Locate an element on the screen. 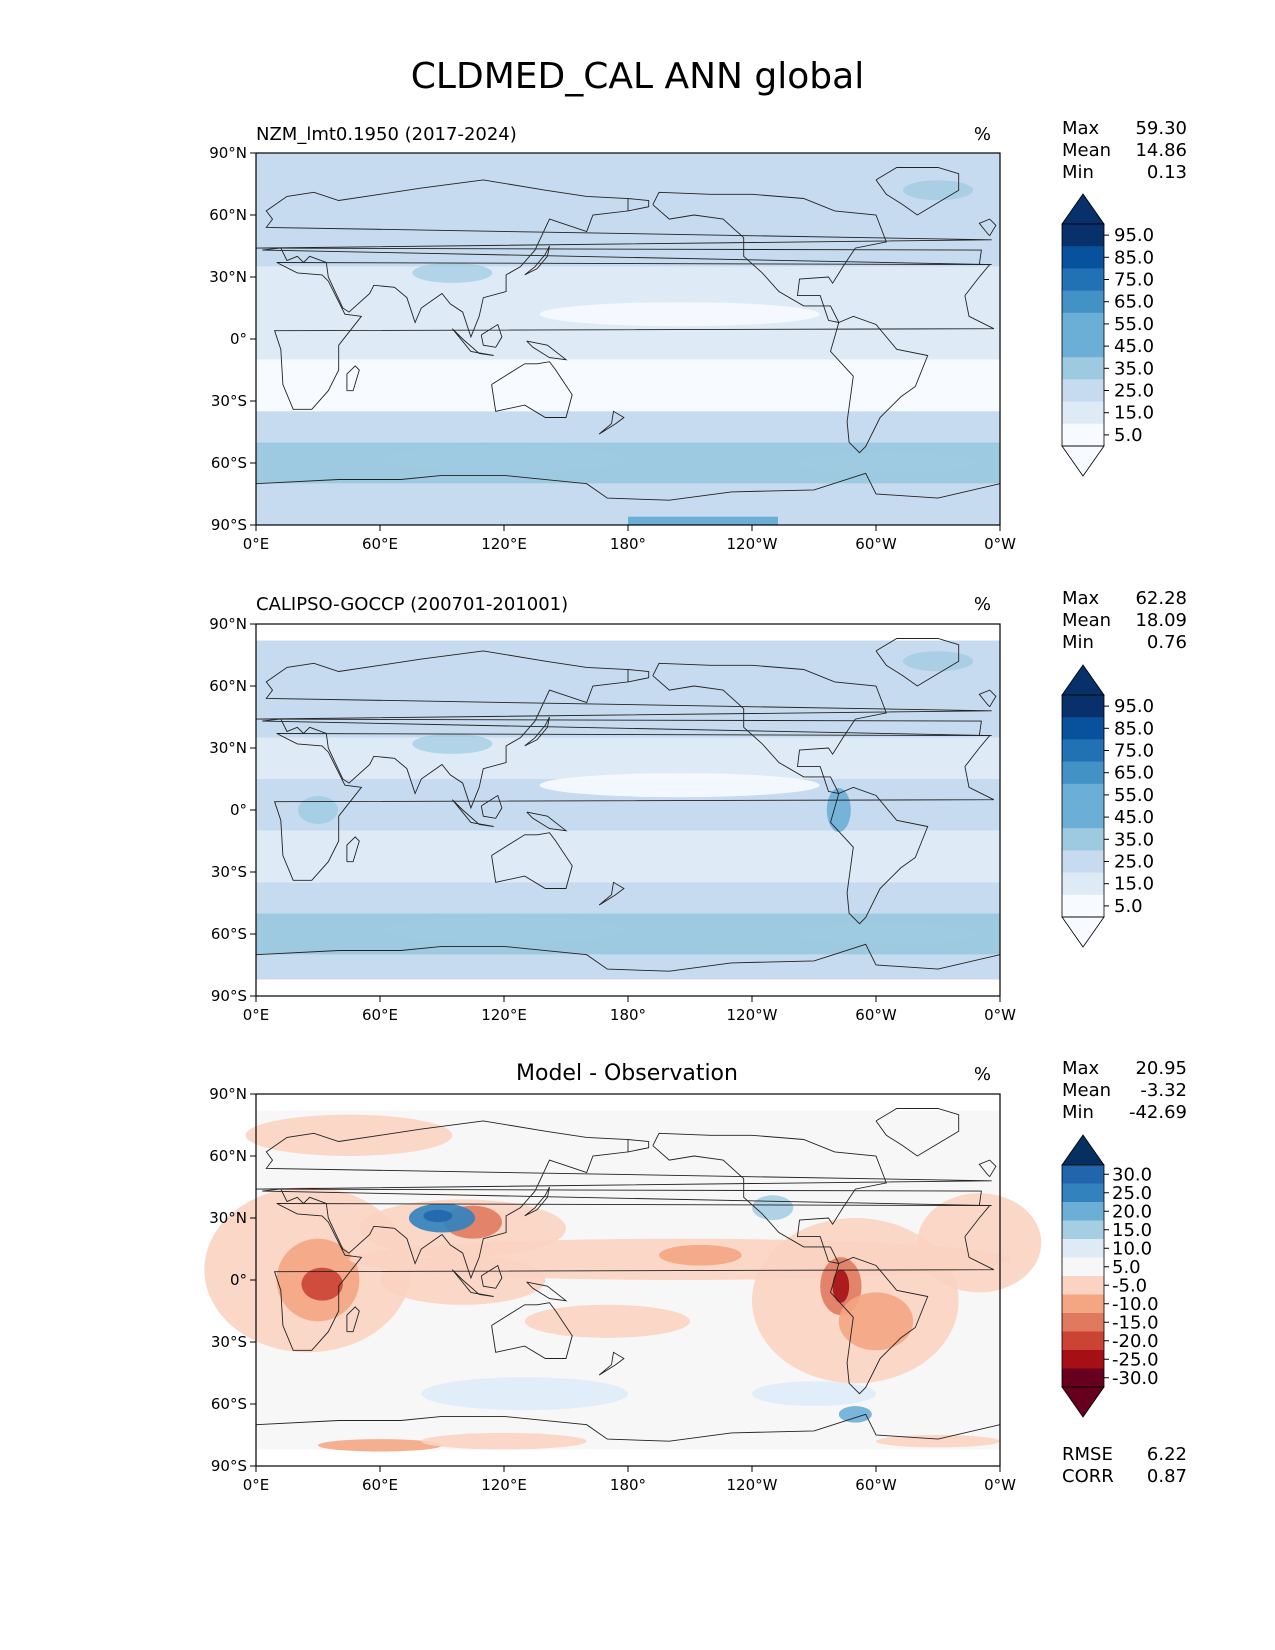  stat-min-value: 0.76 is located at coordinates (1167, 642).